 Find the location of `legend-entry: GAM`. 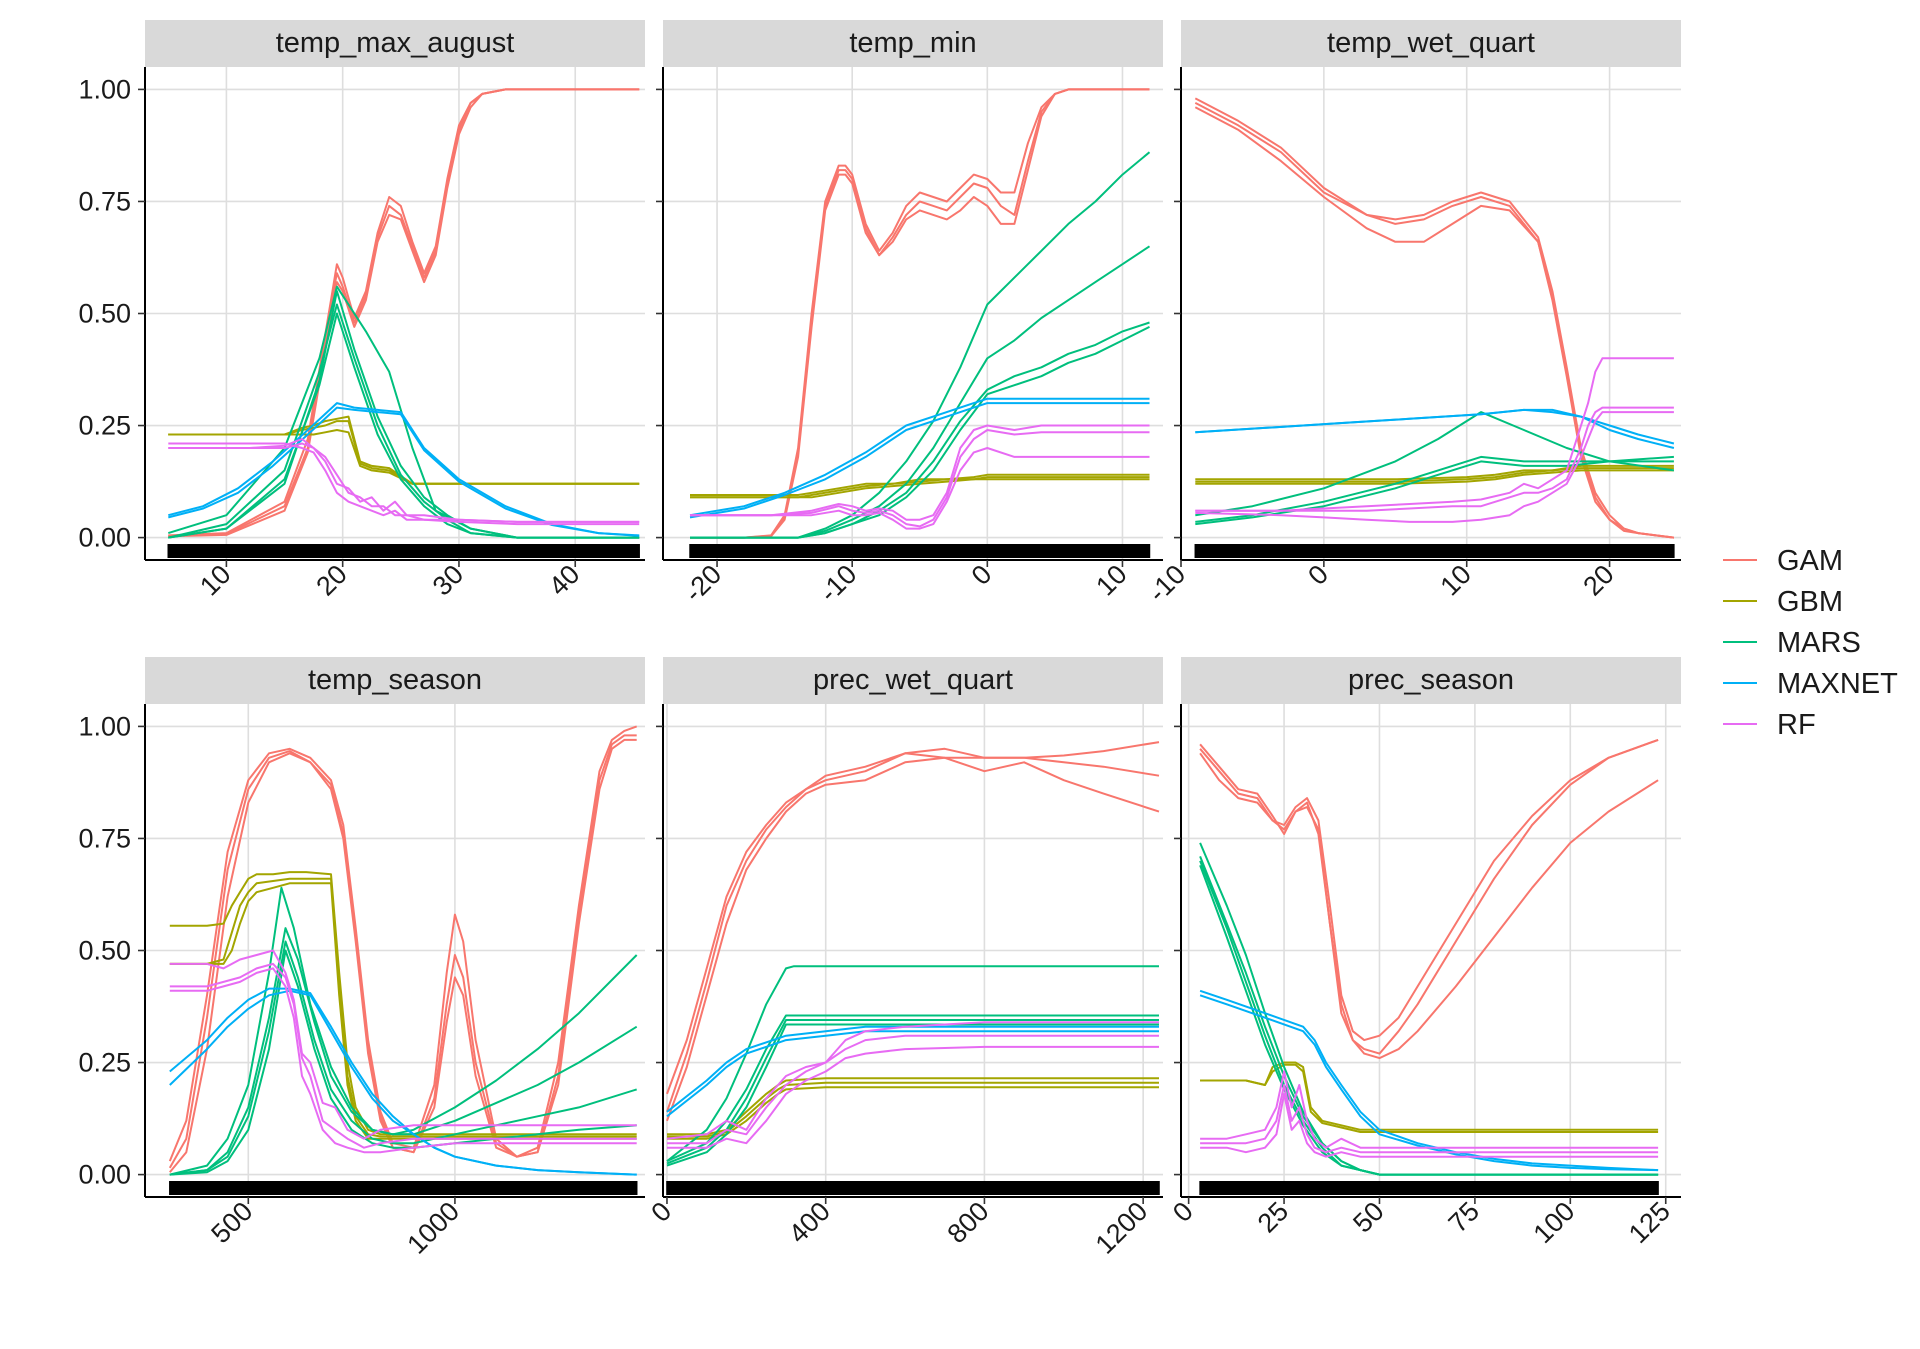

legend-entry: GAM is located at coordinates (1783, 561).